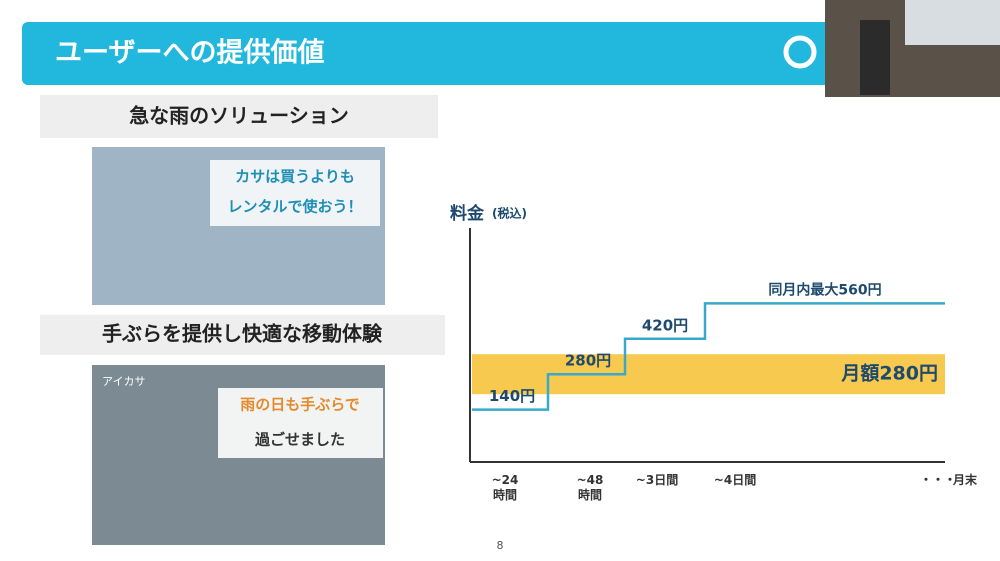 Image resolution: width=1000 pixels, height=561 pixels. I want to click on page-number: 8, so click(500, 545).